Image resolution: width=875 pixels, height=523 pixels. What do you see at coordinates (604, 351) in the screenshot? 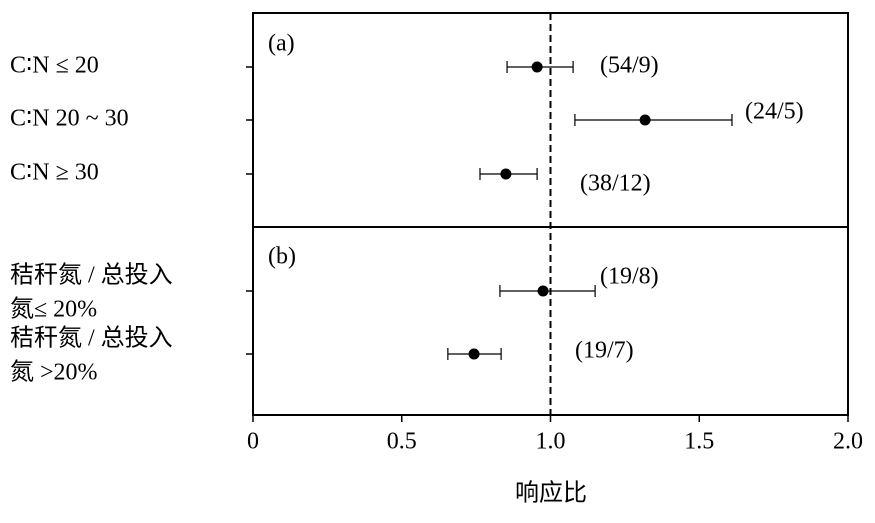
I see `annotation: (19/7)` at bounding box center [604, 351].